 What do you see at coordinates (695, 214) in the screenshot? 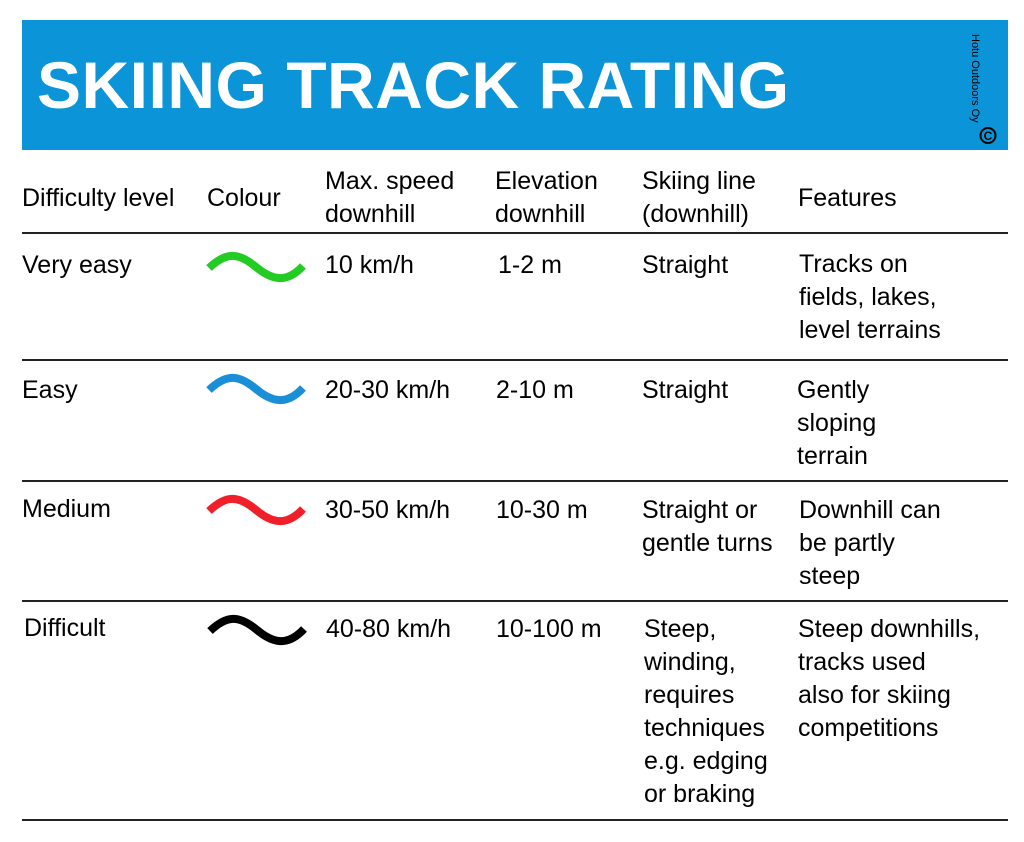
I see `header-skiing-line-line2: (downhill)` at bounding box center [695, 214].